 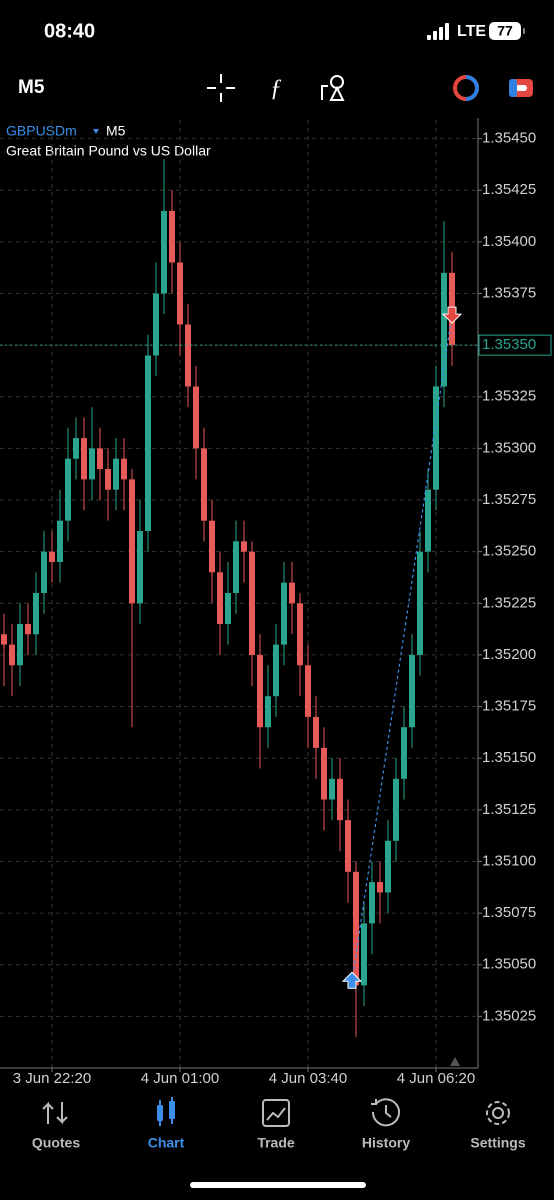 What do you see at coordinates (221, 88) in the screenshot?
I see `crosshair-icon` at bounding box center [221, 88].